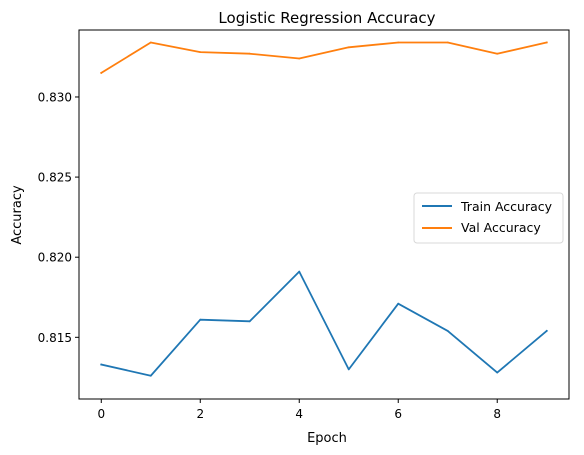  What do you see at coordinates (398, 414) in the screenshot?
I see `x-tick-label: 6` at bounding box center [398, 414].